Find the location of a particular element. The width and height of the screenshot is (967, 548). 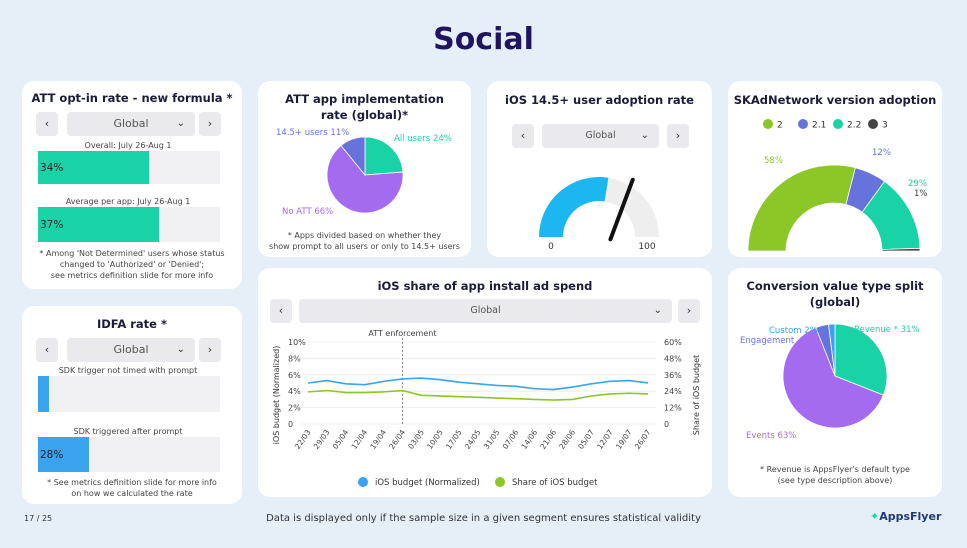

y-axis-right-label: Share of iOS budget is located at coordinates (696, 395).